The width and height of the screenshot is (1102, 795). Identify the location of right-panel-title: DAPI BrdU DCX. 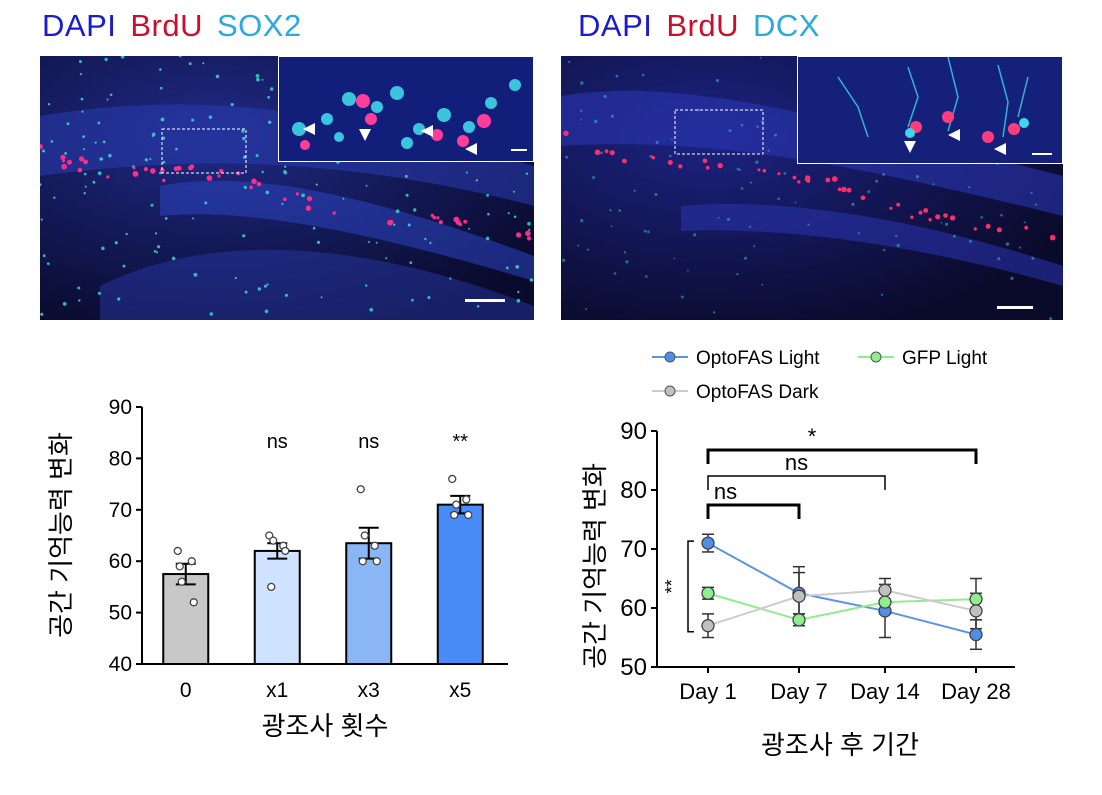
(706, 26).